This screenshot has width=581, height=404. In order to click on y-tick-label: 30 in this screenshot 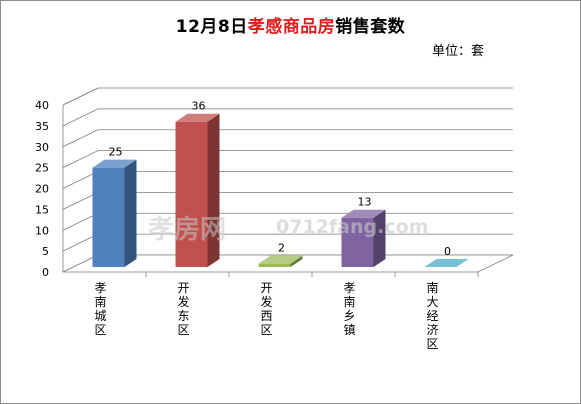, I will do `click(42, 147)`.